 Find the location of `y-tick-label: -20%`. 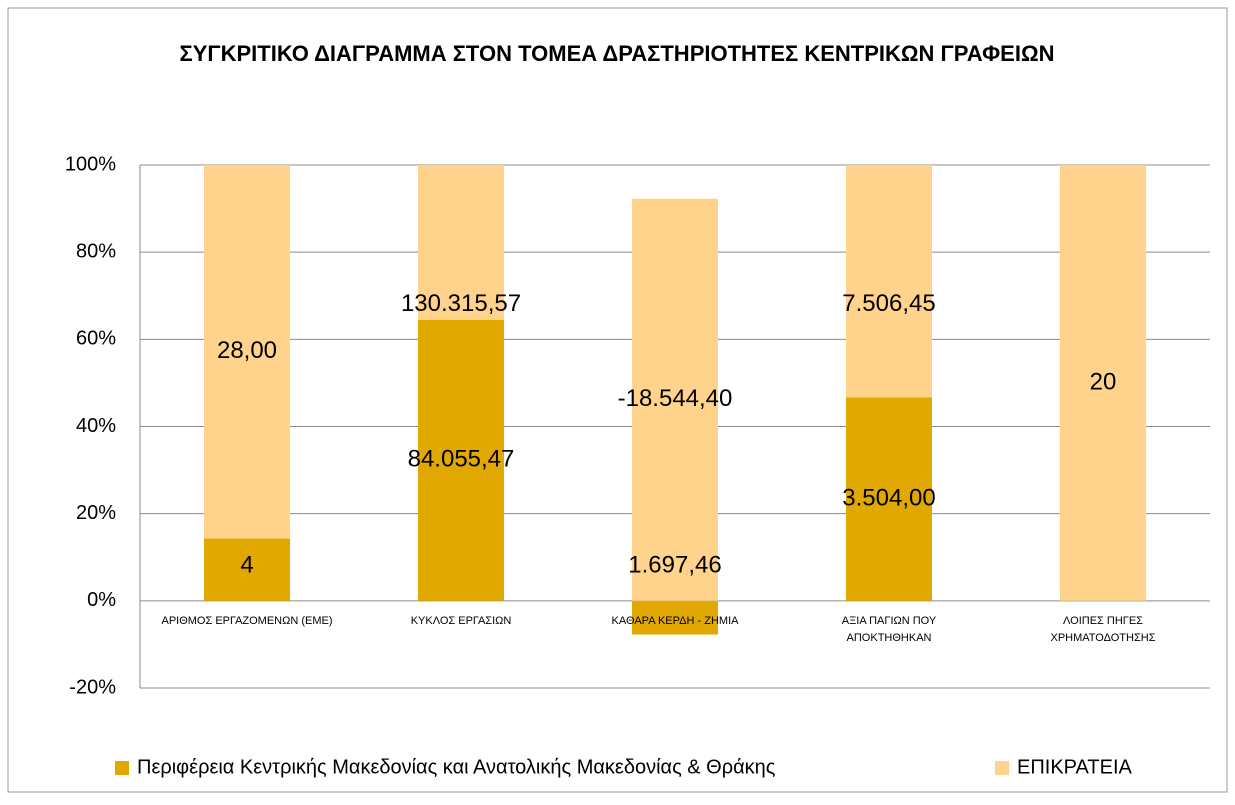

y-tick-label: -20% is located at coordinates (92, 687).